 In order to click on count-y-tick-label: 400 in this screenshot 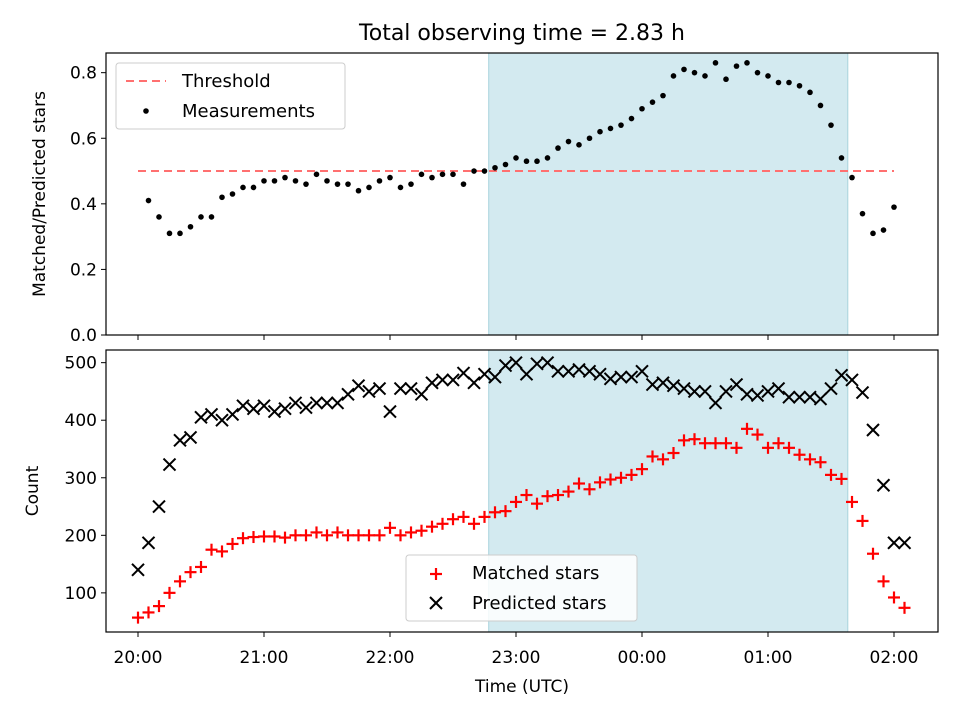, I will do `click(81, 421)`.